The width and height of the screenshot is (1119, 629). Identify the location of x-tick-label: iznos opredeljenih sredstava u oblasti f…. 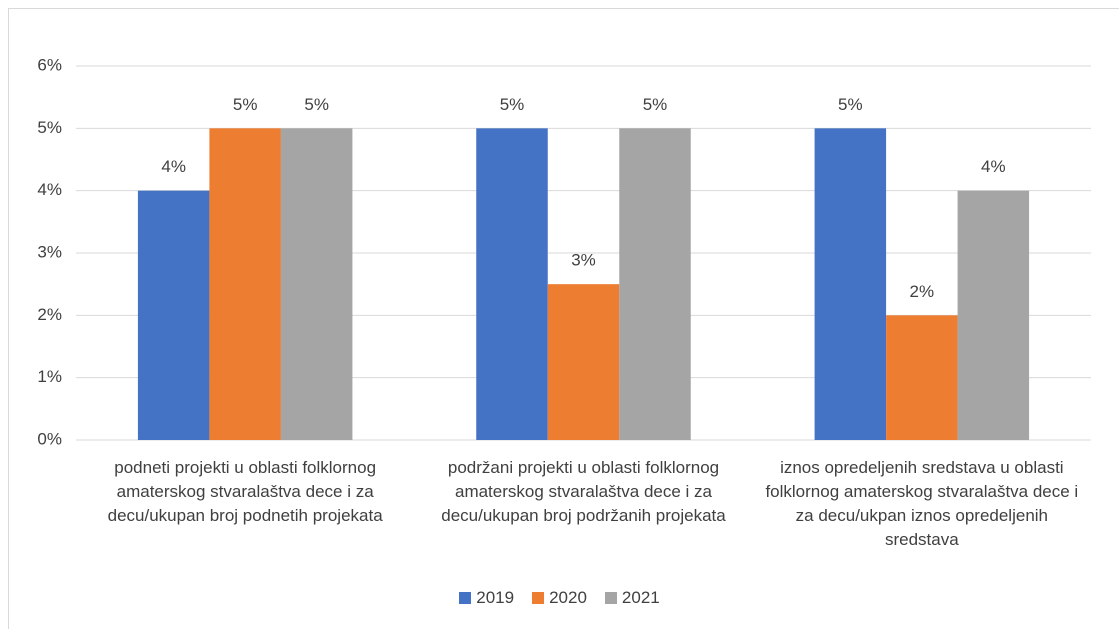
(922, 503).